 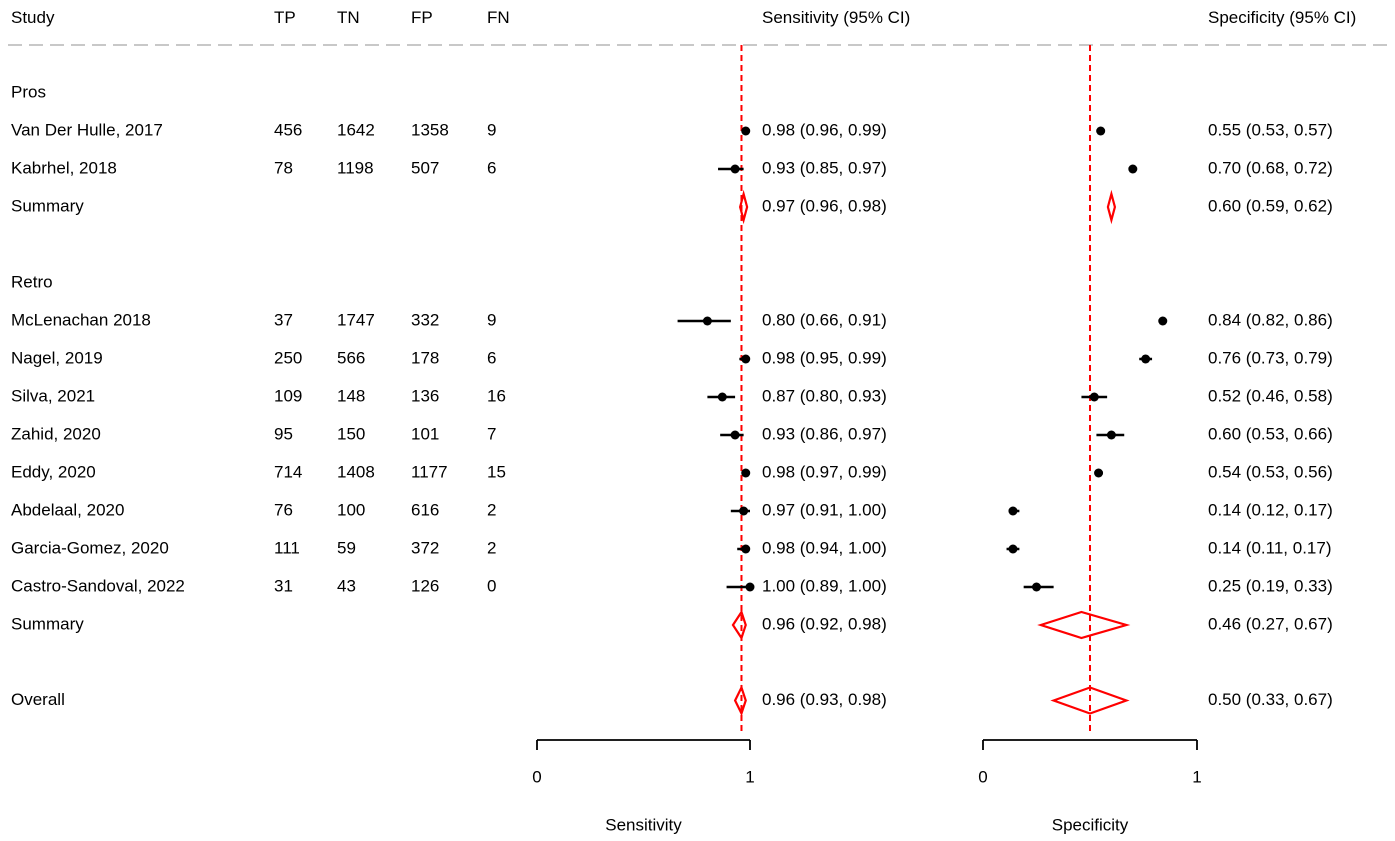 What do you see at coordinates (1270, 509) in the screenshot?
I see `specificity-estimate-text: 0.14 (0.12, 0.17)` at bounding box center [1270, 509].